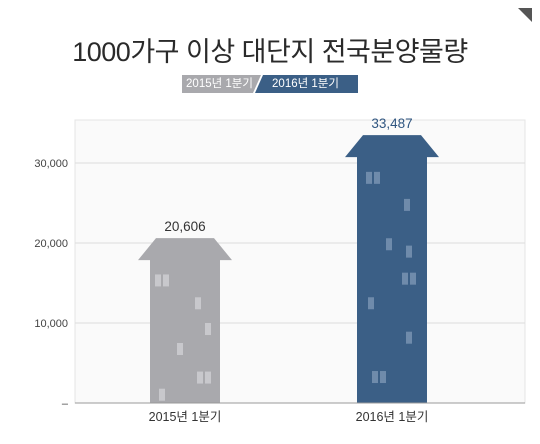 This screenshot has height=444, width=540. I want to click on y-tick-label: 30,000, so click(51, 164).